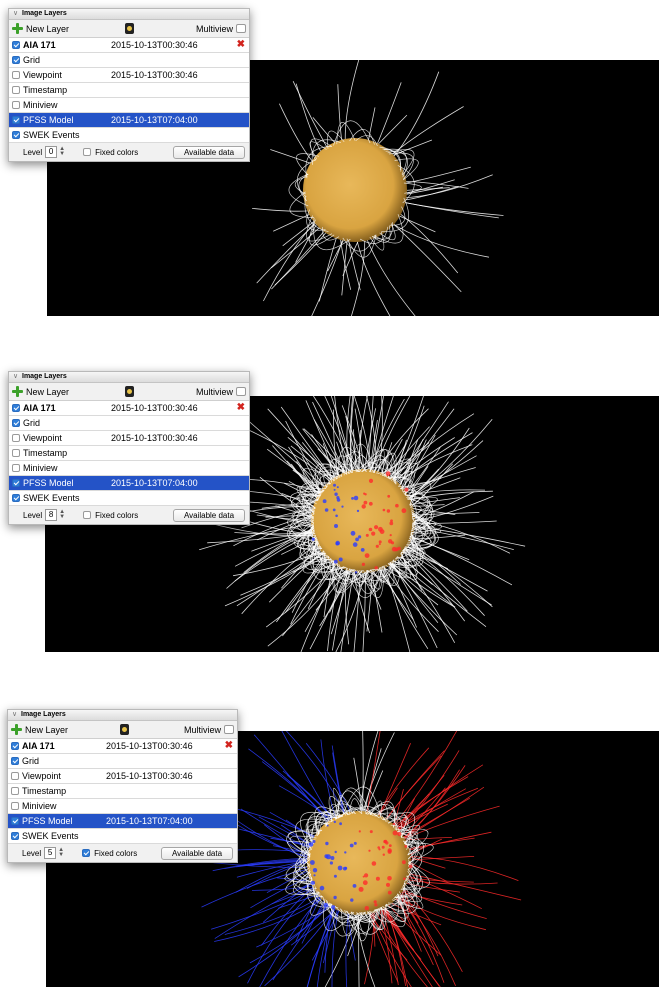 This screenshot has height=987, width=659. Describe the element at coordinates (51, 152) in the screenshot. I see `level-value-field: 0` at that location.